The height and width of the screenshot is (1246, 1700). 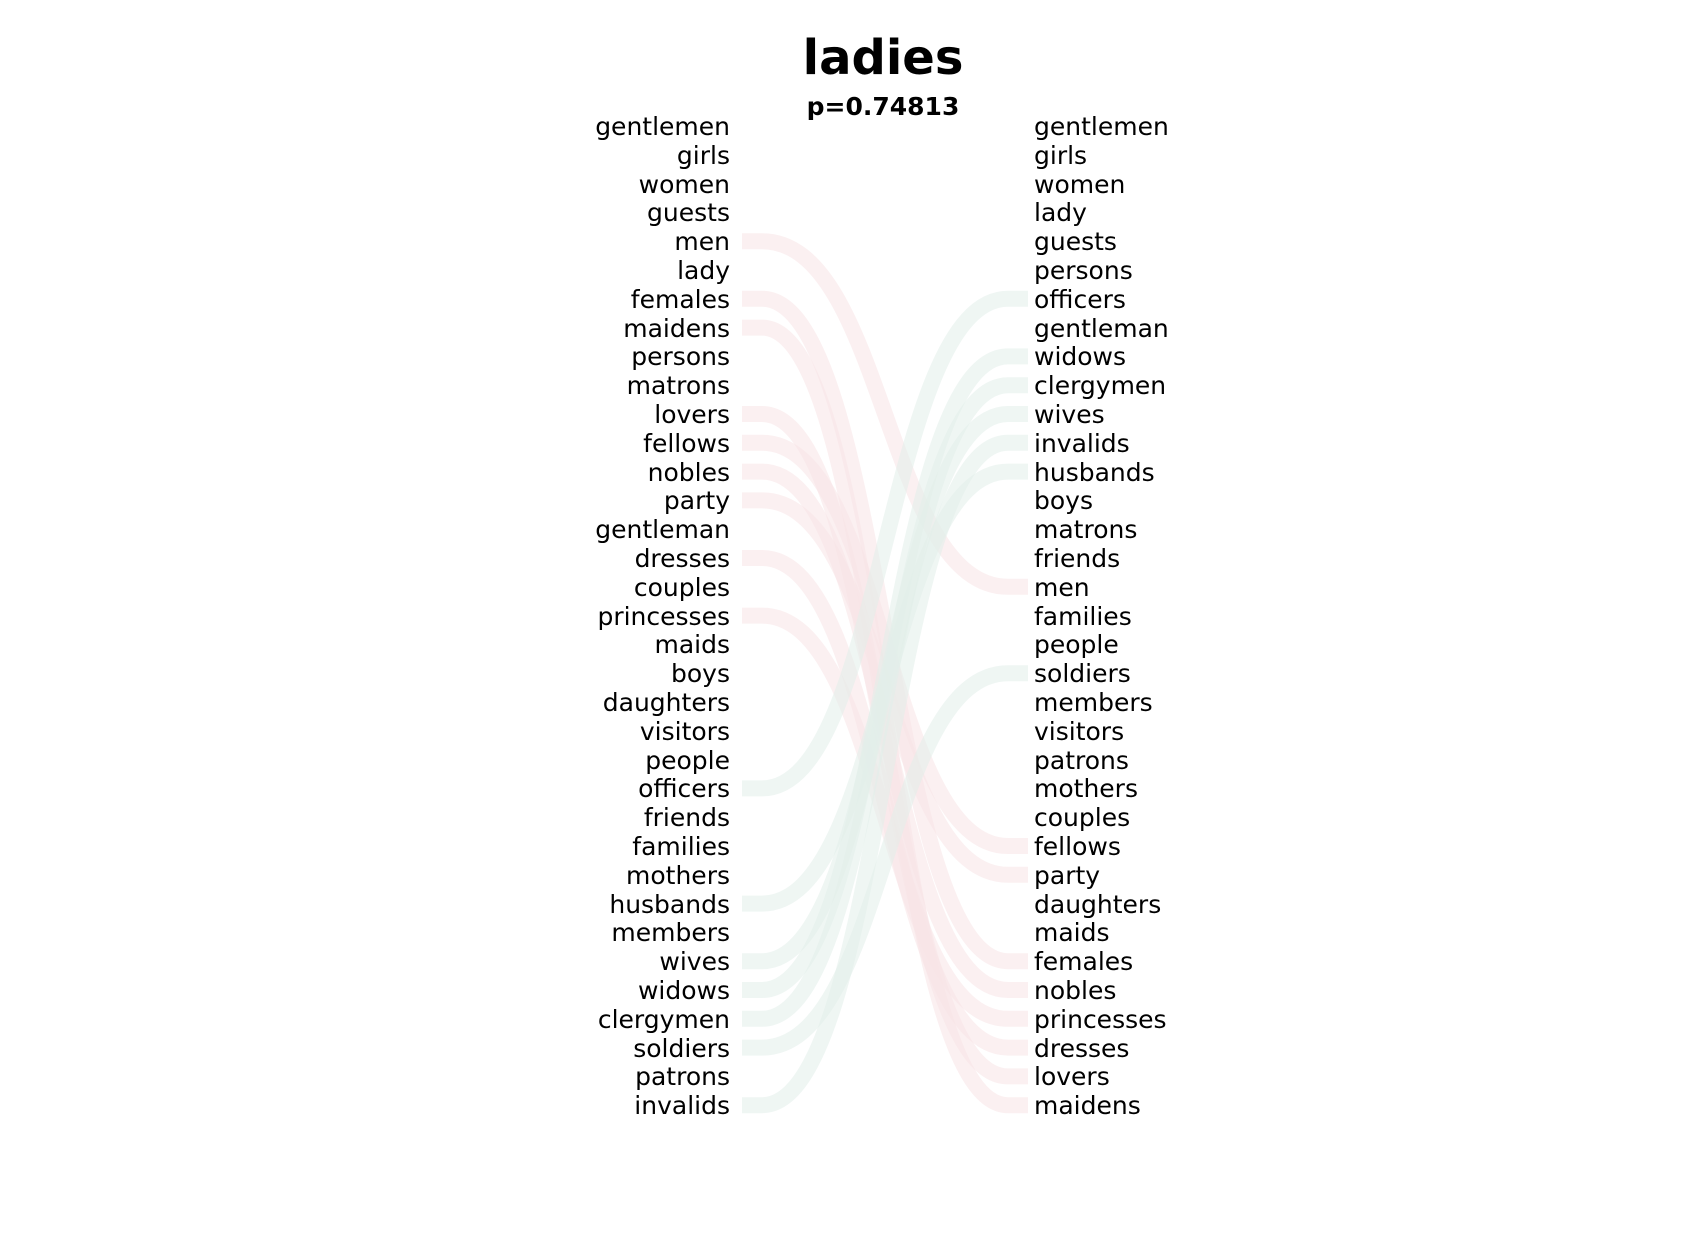 I want to click on right-rank-word: girls, so click(x=1061, y=155).